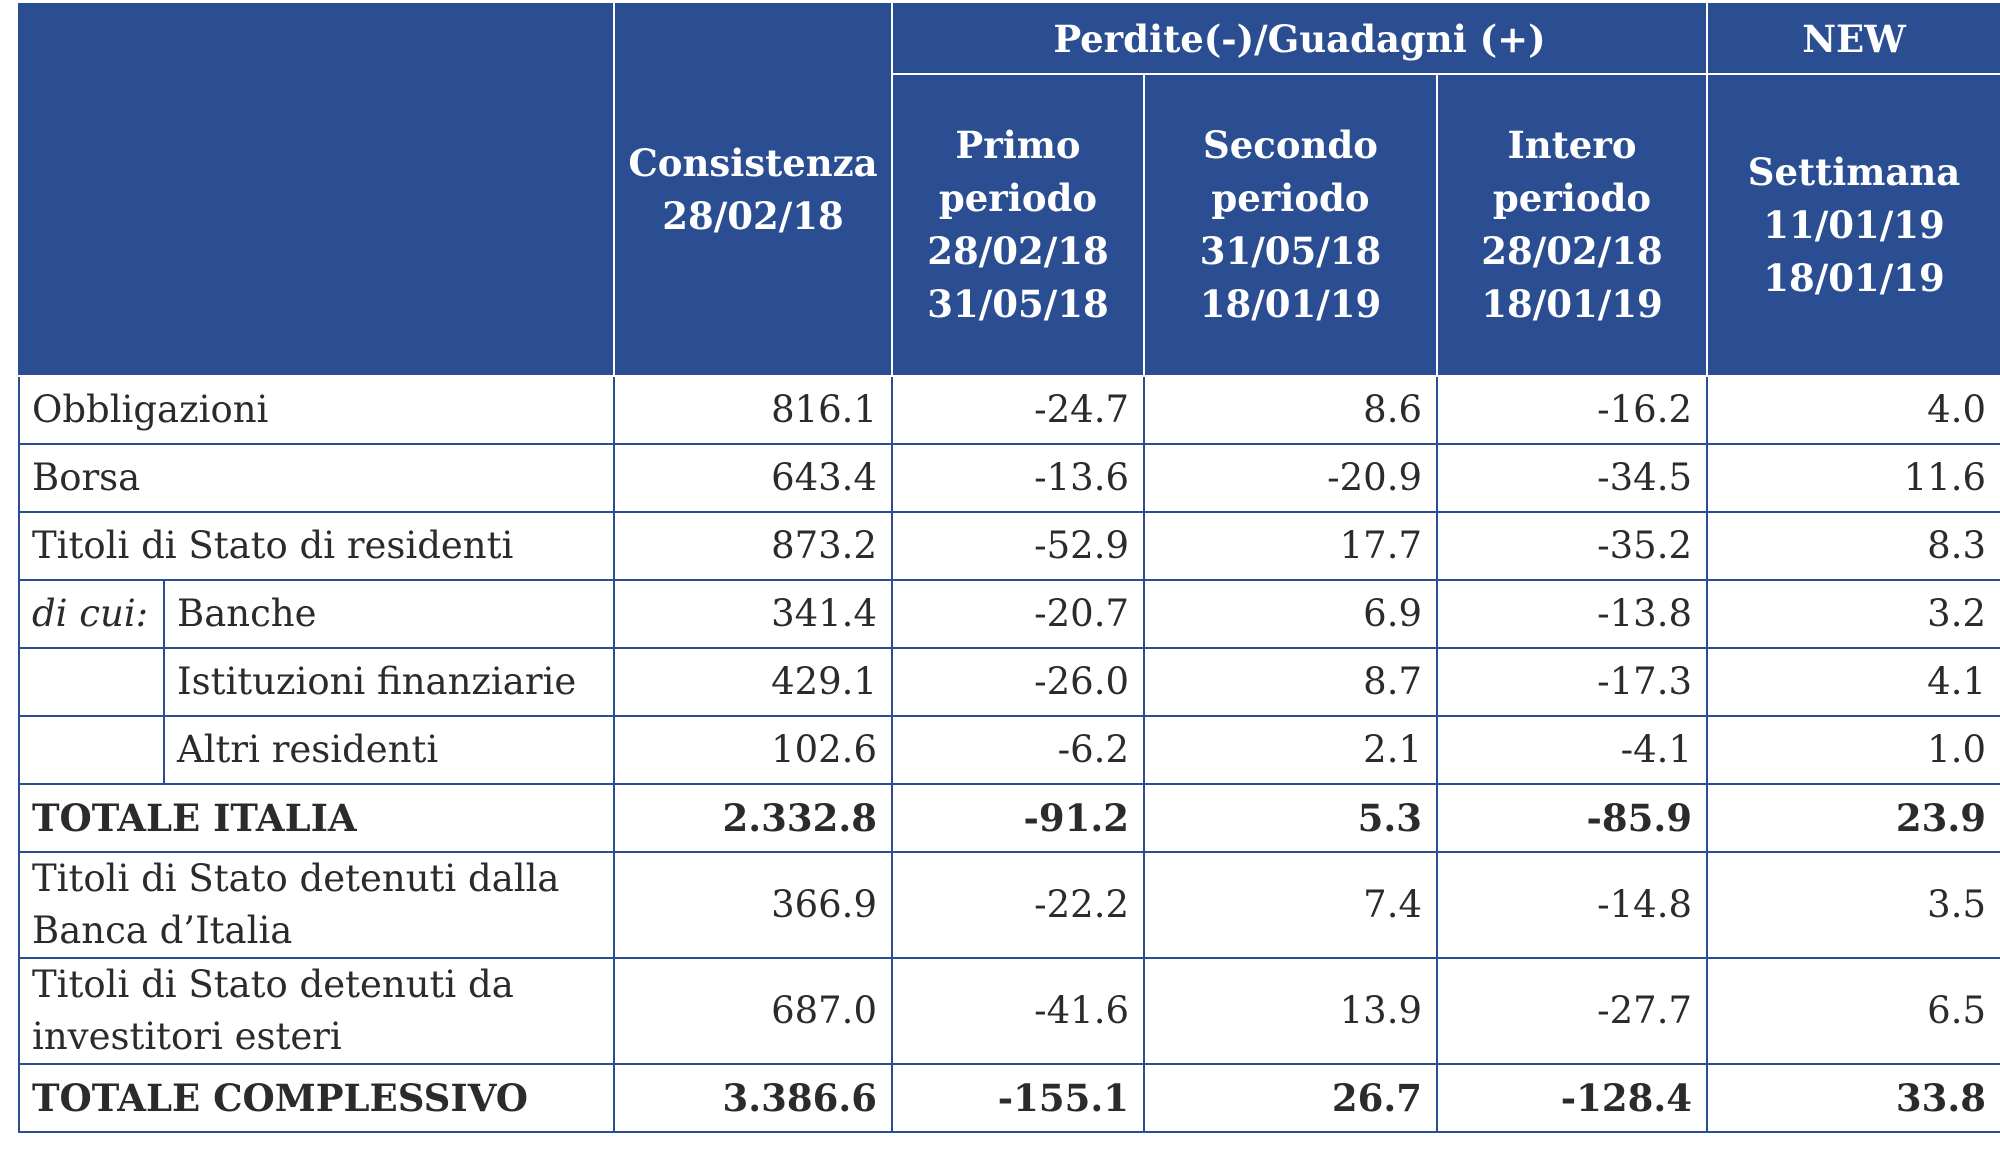 This screenshot has width=2000, height=1165. I want to click on cell-consistenza: 873.2, so click(753, 546).